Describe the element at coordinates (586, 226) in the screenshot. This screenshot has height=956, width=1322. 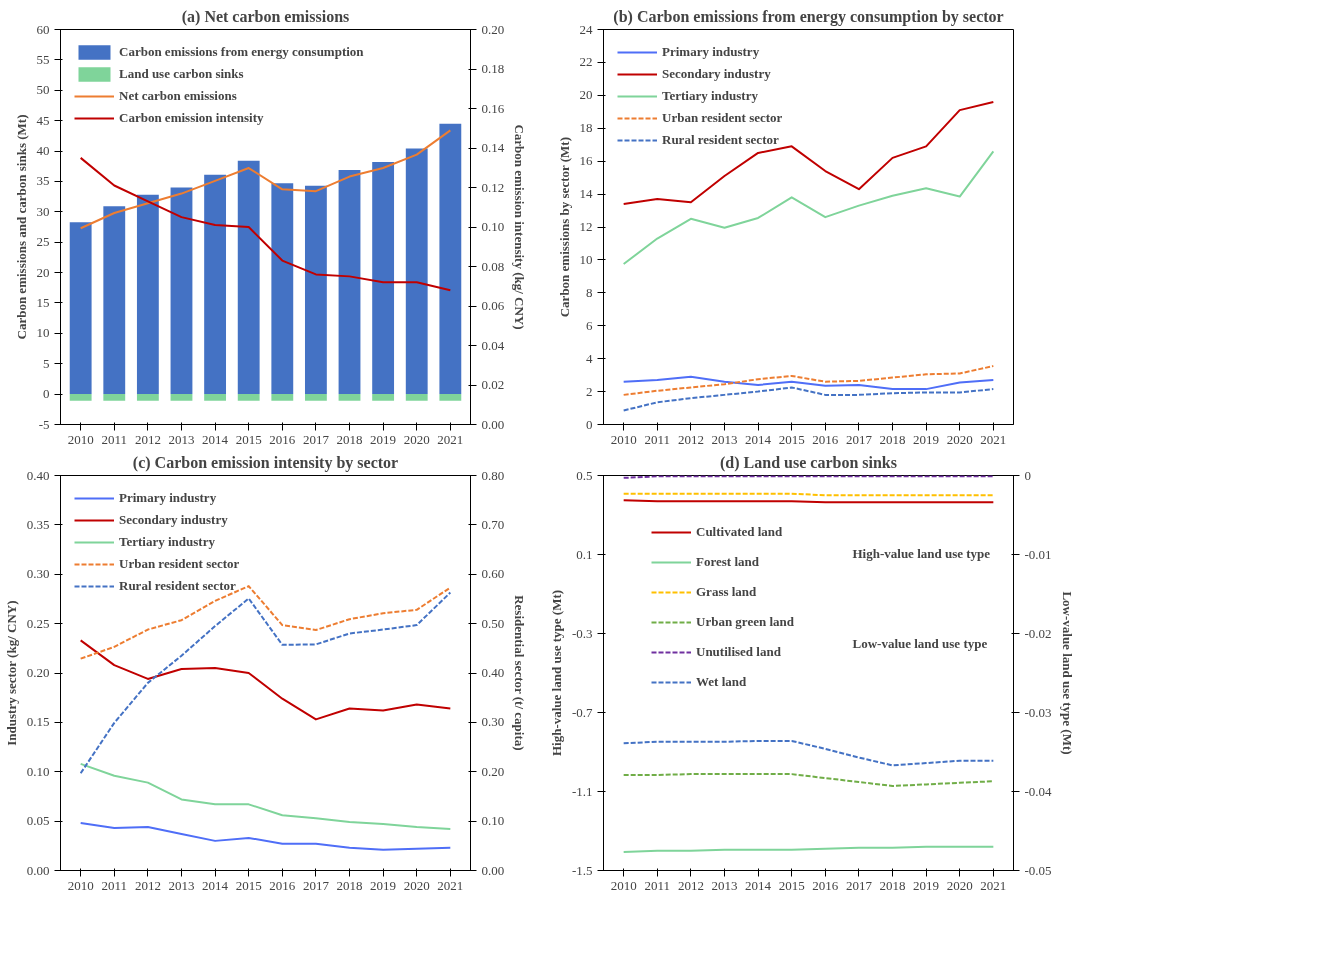
I see `y-tick-label: 12` at that location.